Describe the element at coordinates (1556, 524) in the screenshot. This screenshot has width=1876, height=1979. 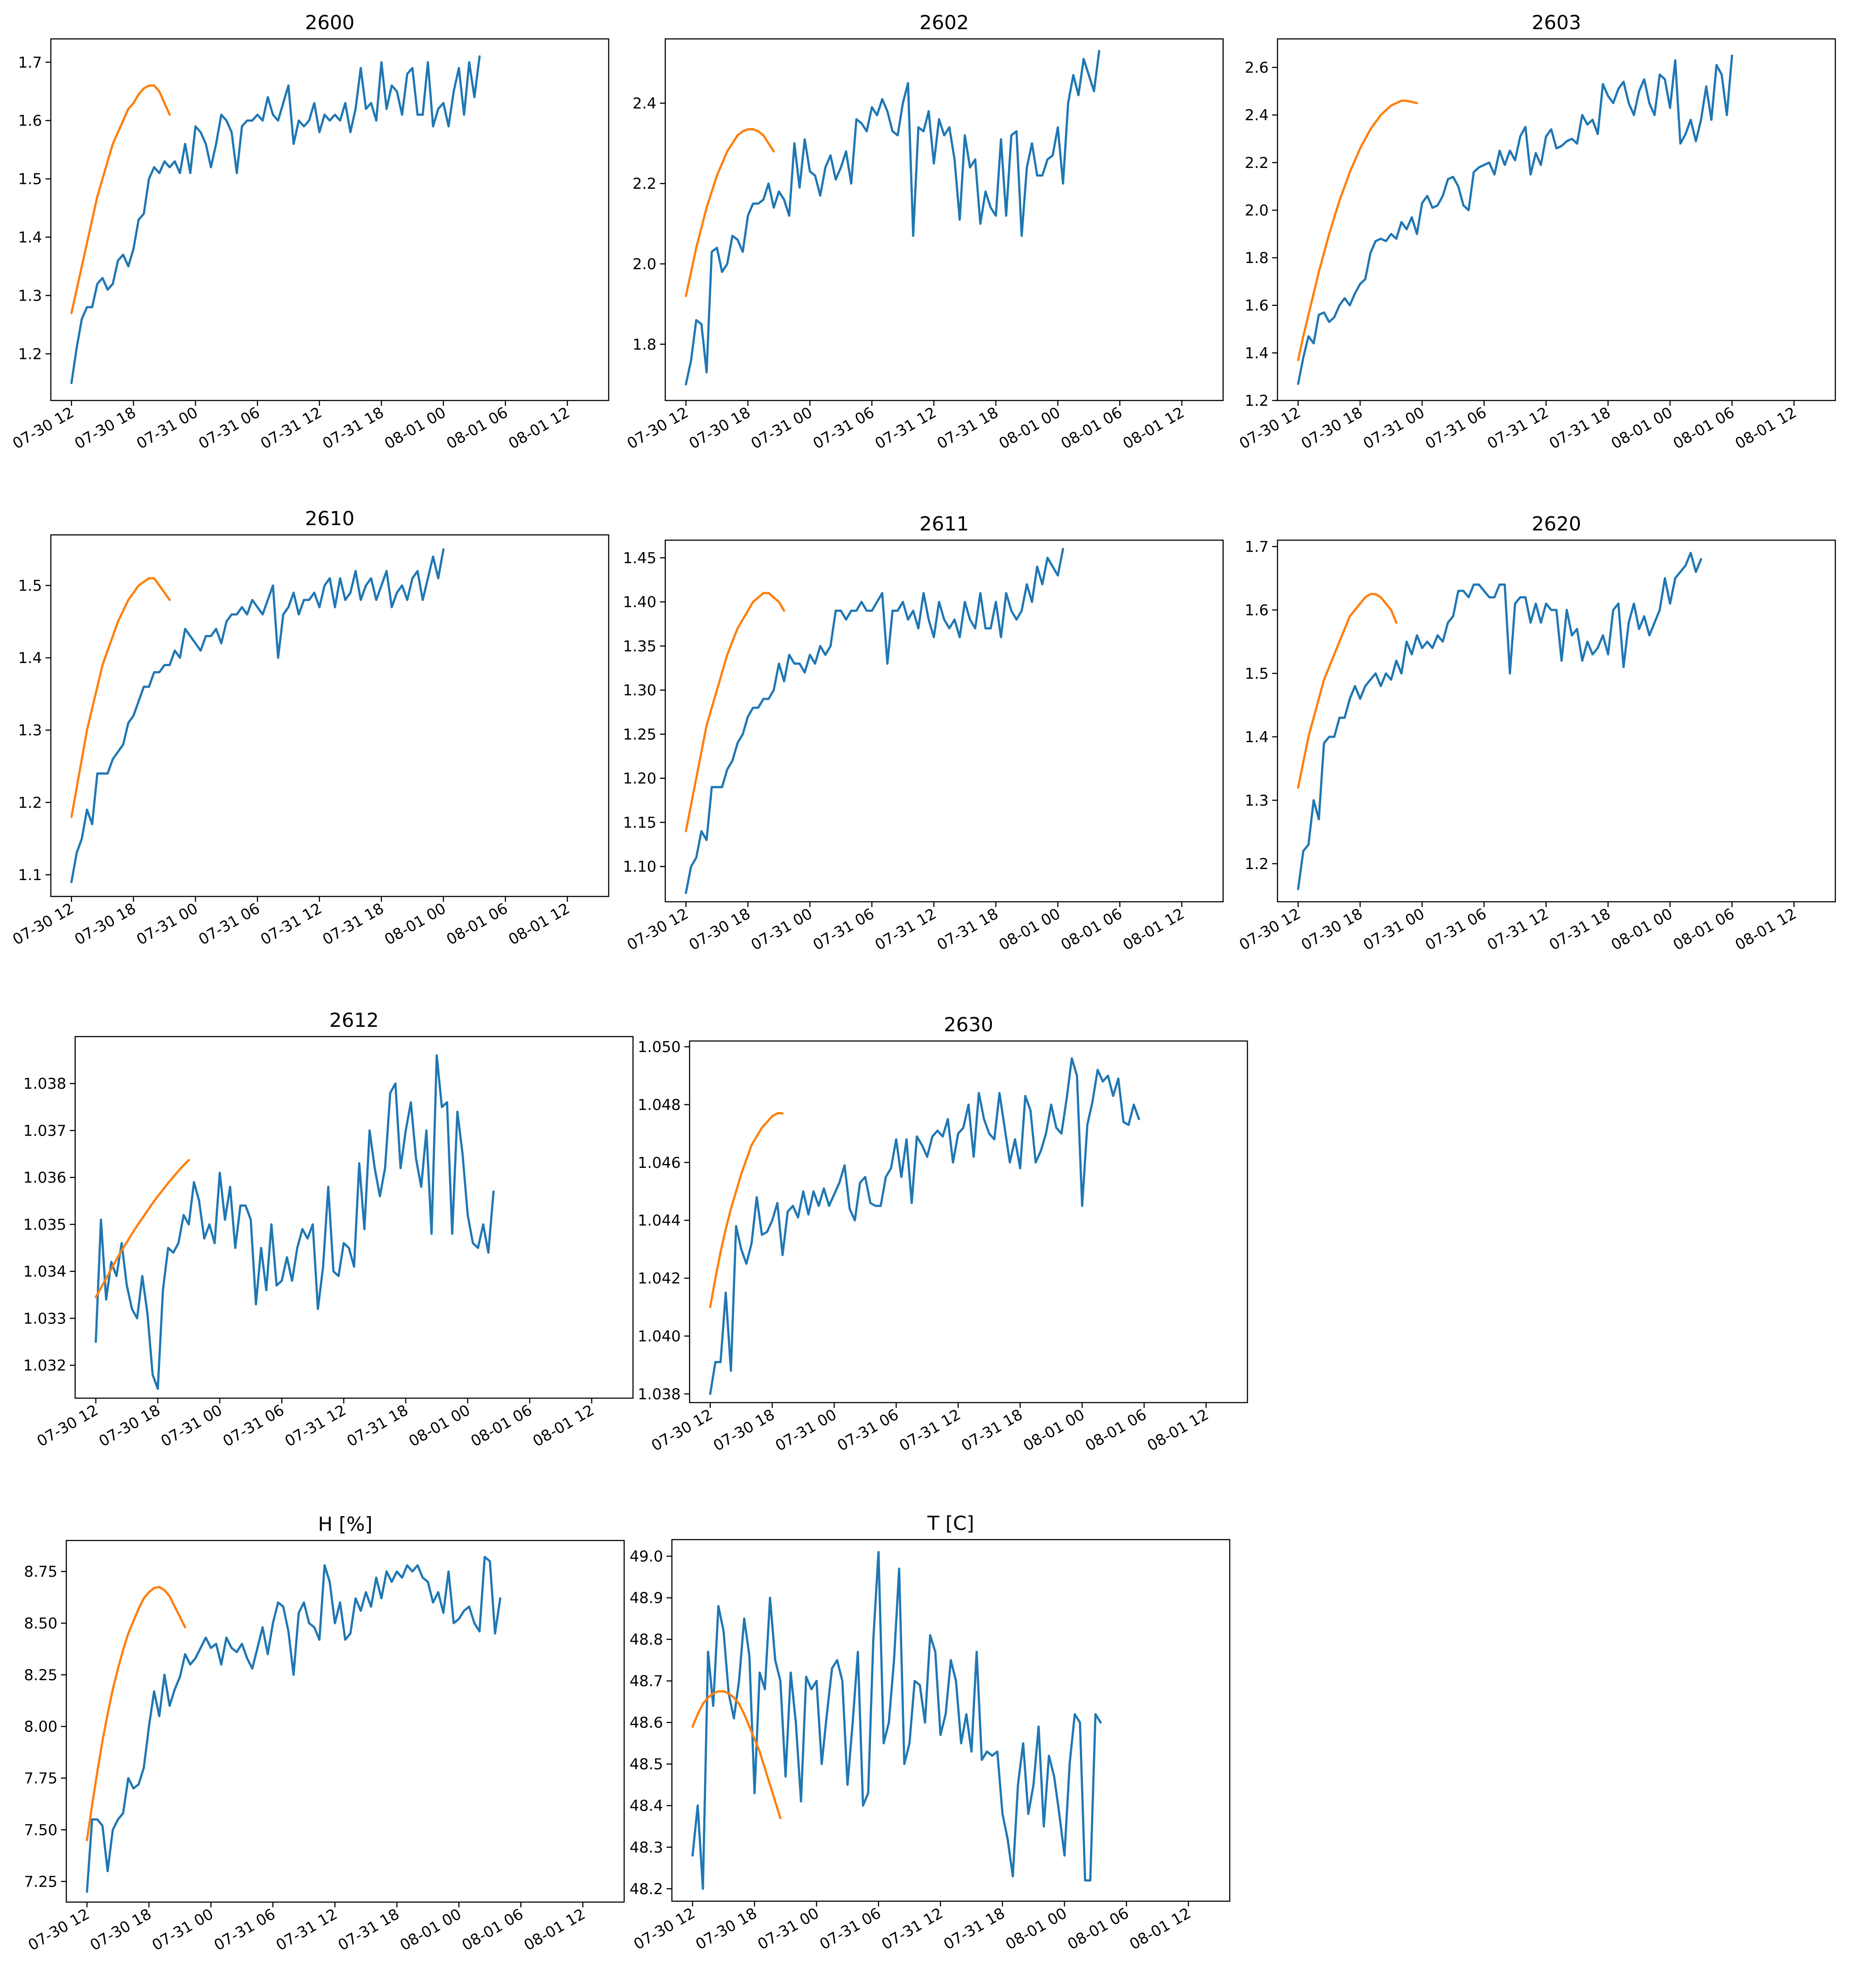
I see `chart-title: 2620` at that location.